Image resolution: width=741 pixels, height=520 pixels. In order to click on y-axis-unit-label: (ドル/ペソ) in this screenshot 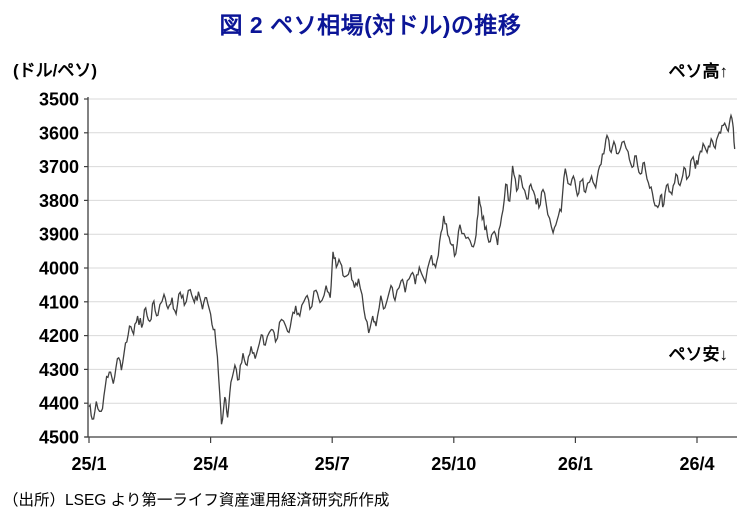, I will do `click(55, 70)`.